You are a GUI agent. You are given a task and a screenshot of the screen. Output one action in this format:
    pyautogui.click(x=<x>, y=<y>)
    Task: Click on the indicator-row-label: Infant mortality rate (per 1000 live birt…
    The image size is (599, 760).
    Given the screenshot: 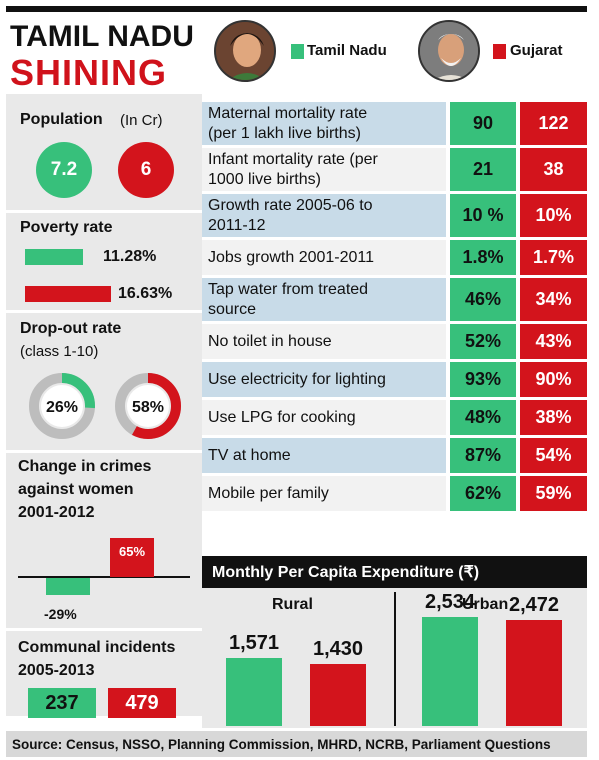 What is the action you would take?
    pyautogui.click(x=324, y=169)
    